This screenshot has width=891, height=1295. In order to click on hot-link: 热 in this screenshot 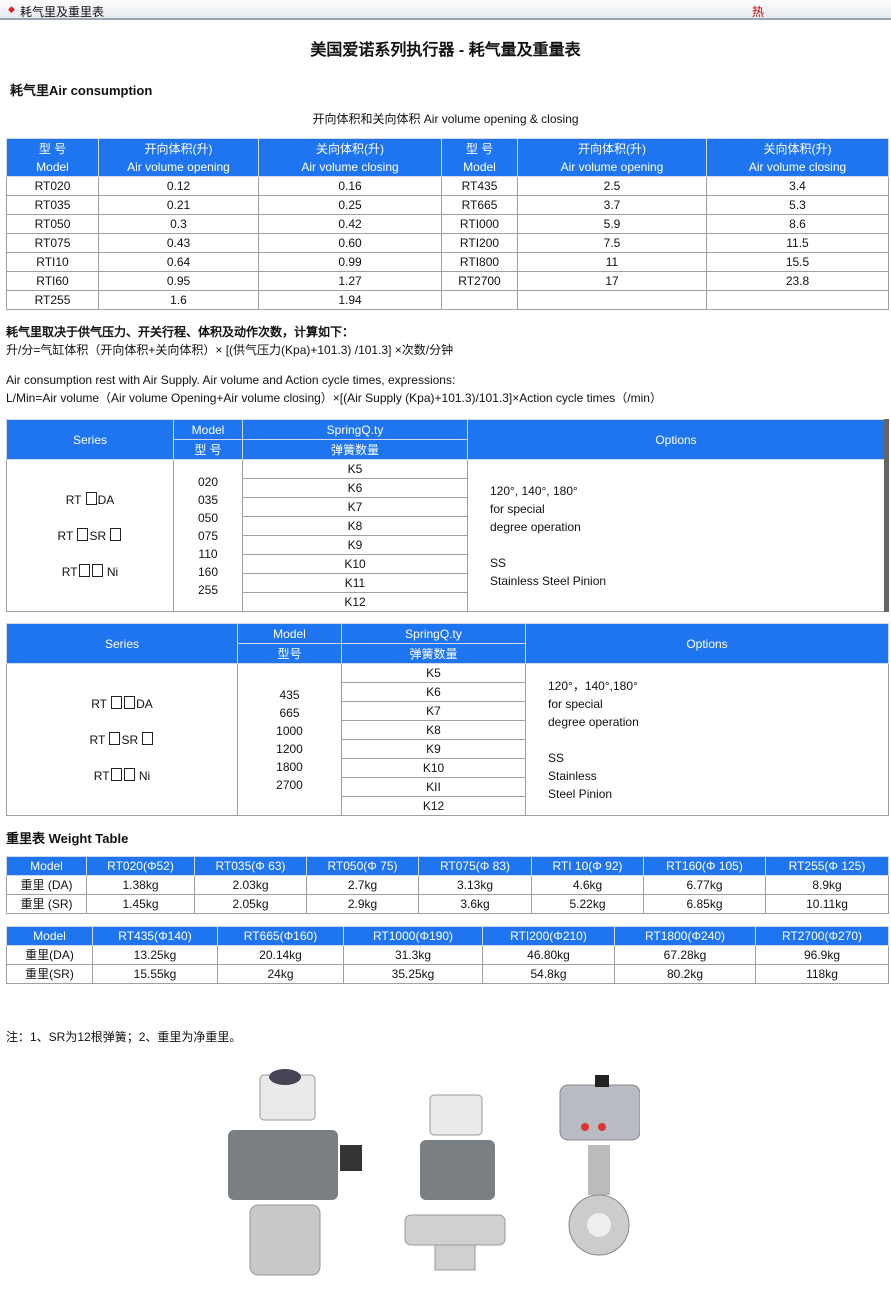, I will do `click(758, 12)`.